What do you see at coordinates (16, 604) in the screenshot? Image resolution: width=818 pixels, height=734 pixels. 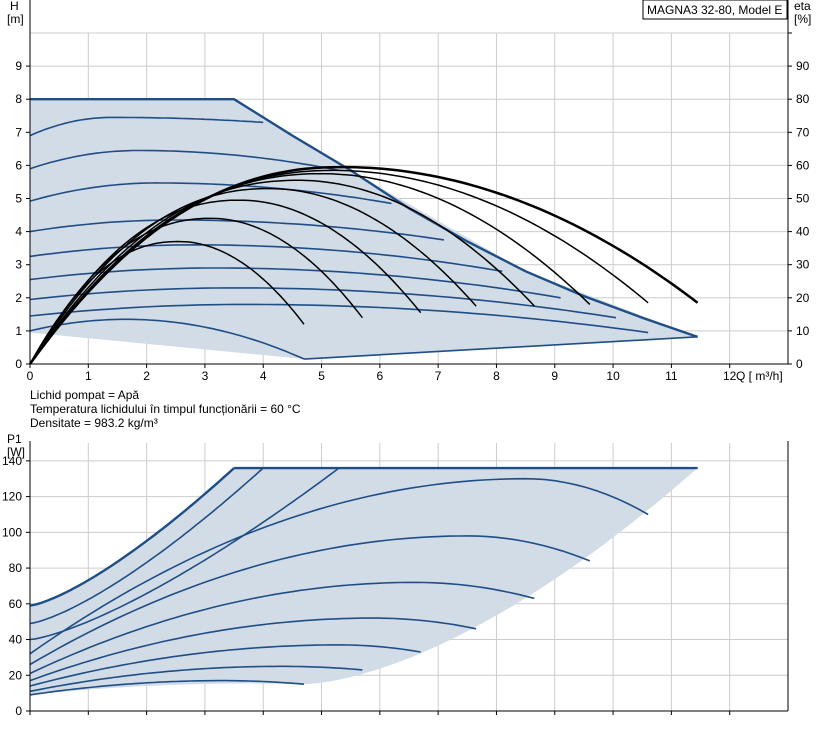 I see `p1-y-tick-label: 60` at bounding box center [16, 604].